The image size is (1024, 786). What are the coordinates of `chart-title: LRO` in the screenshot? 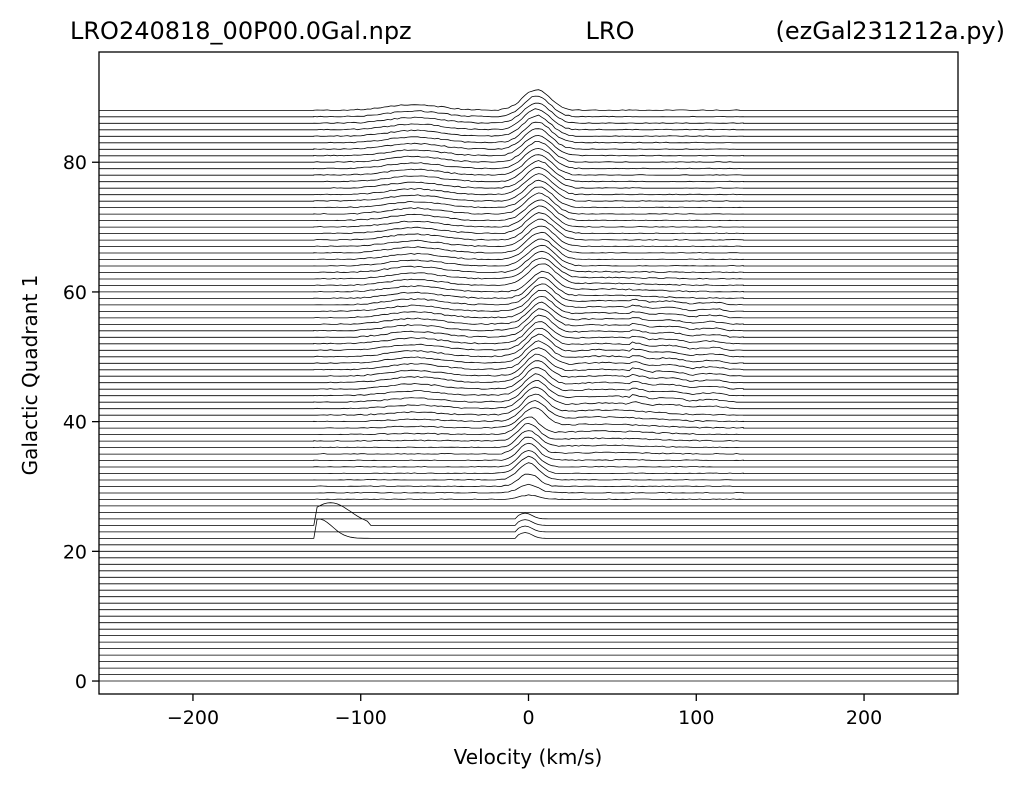 It's located at (610, 31).